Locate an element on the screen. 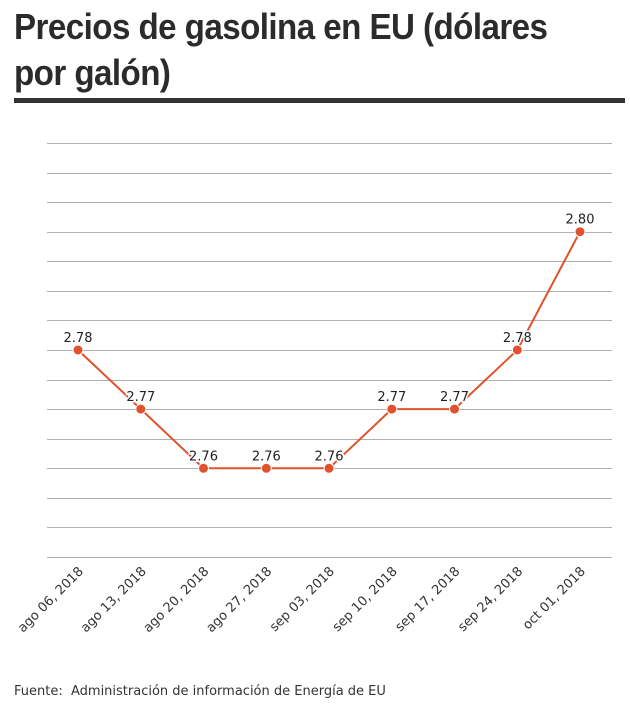 This screenshot has width=630, height=721. x-tick-label: ago 13, 2018 is located at coordinates (114, 600).